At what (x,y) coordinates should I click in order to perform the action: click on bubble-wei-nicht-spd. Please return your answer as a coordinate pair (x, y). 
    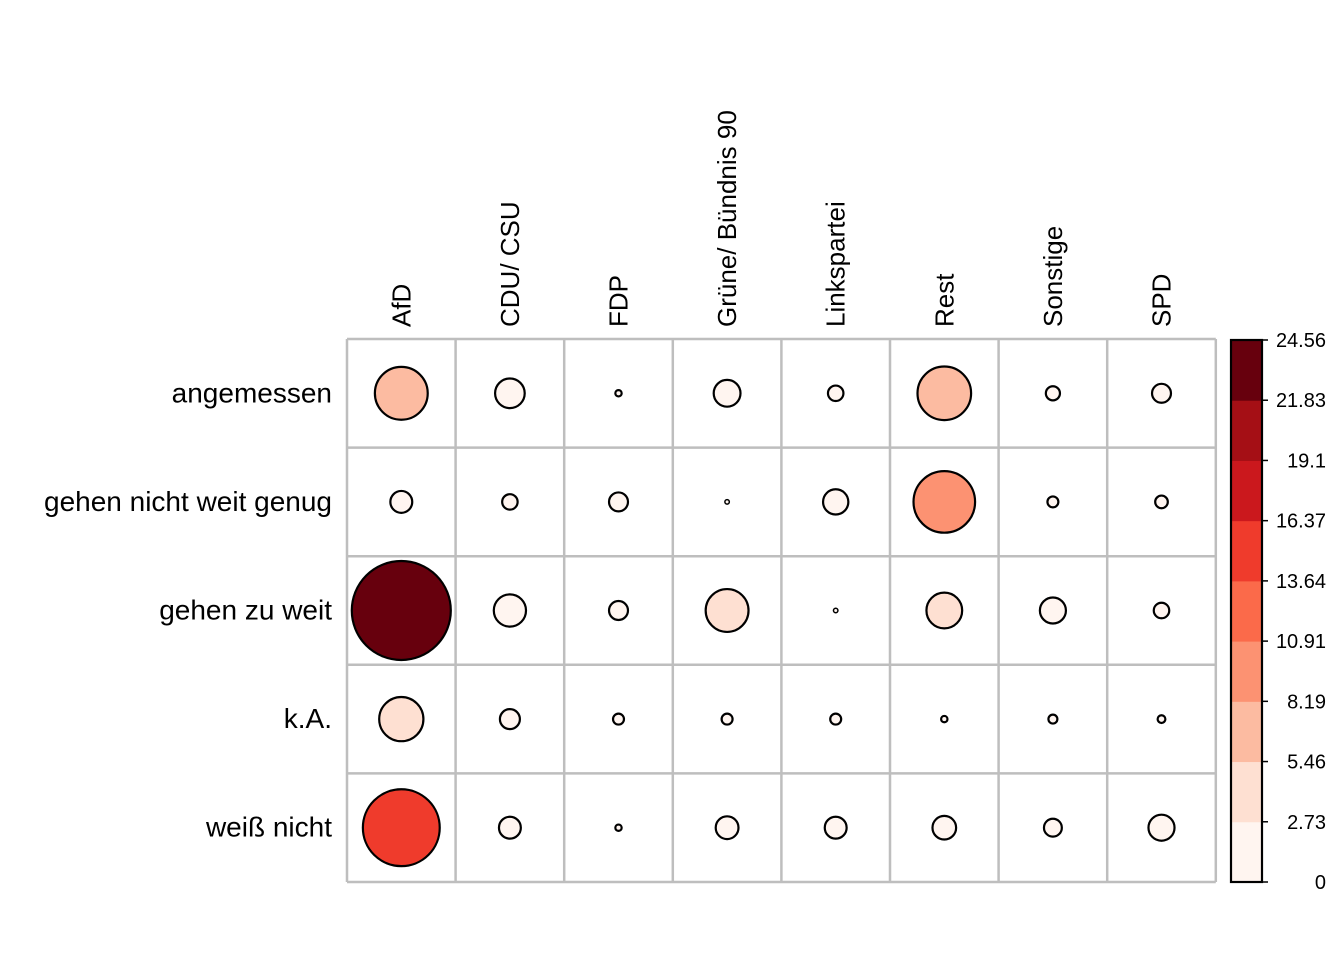
    Looking at the image, I should click on (1161, 827).